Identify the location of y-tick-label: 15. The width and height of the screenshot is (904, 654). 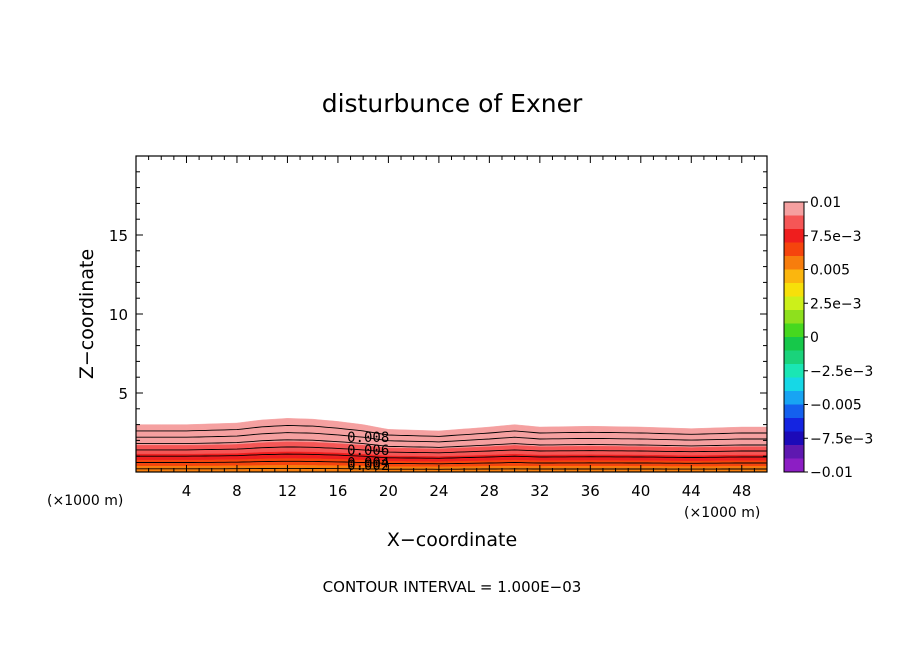
(118, 236).